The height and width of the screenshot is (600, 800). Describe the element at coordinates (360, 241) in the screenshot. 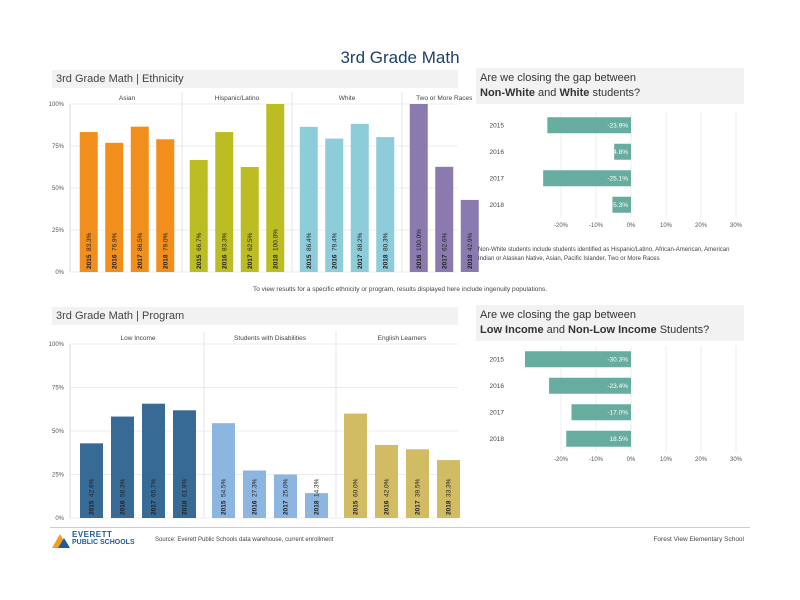

I see `ethnicity-bar-value-label: 88.2%` at that location.